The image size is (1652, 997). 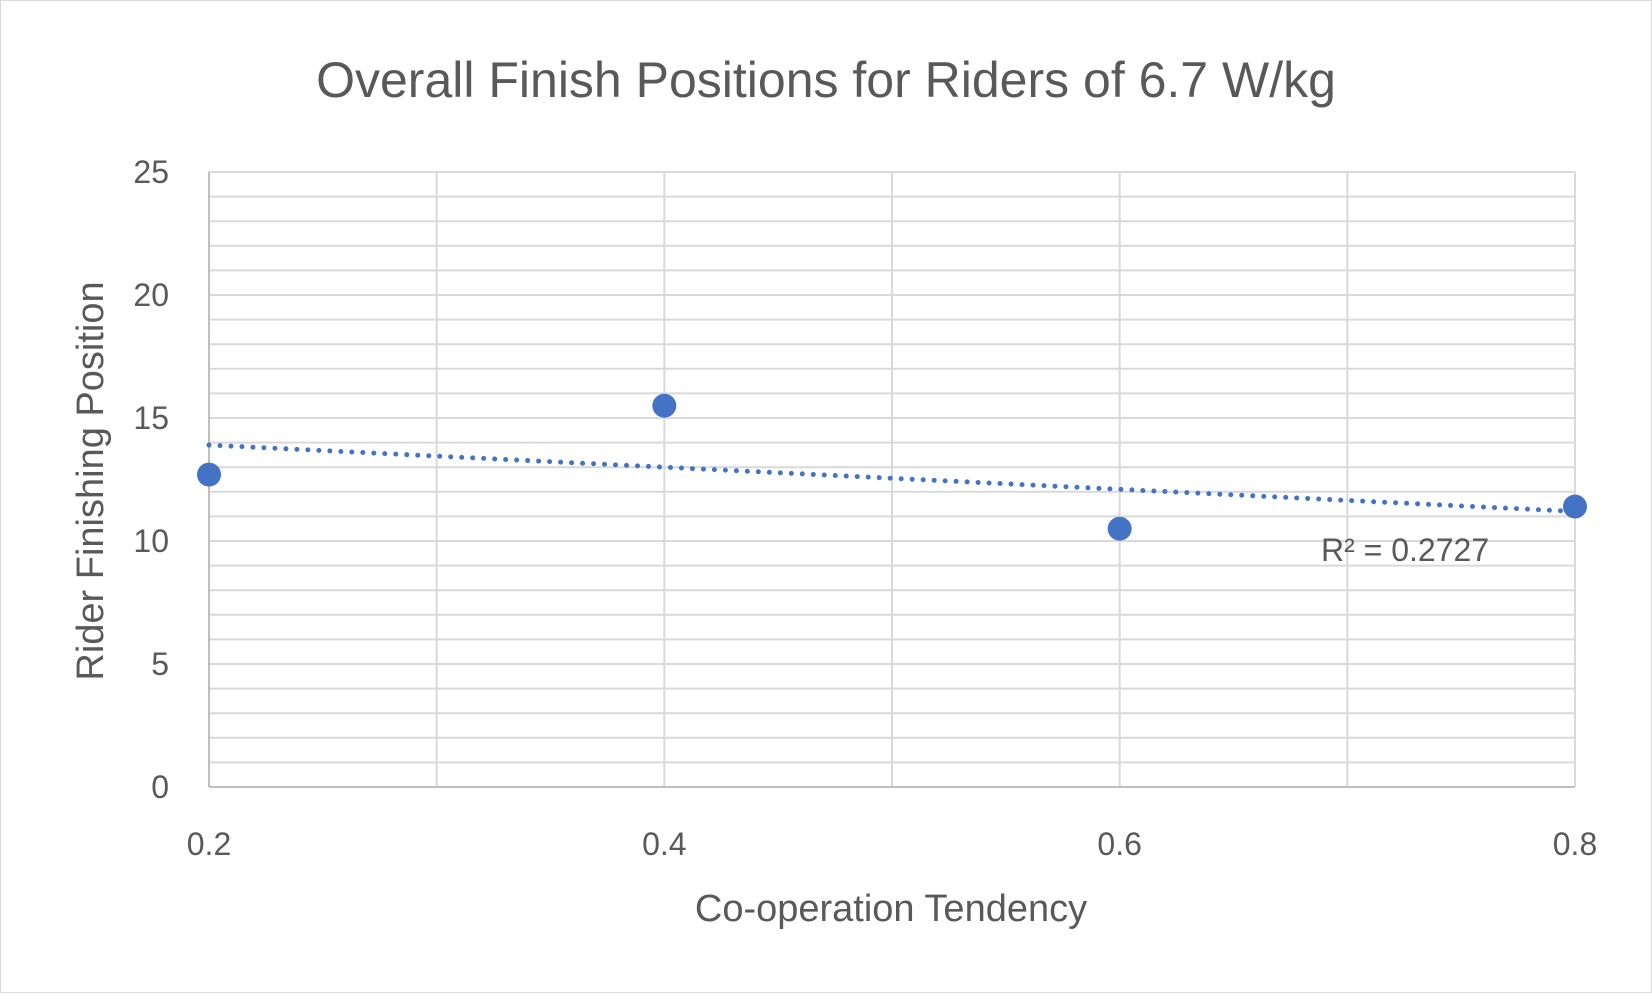 I want to click on y-tick-label: 20, so click(x=151, y=295).